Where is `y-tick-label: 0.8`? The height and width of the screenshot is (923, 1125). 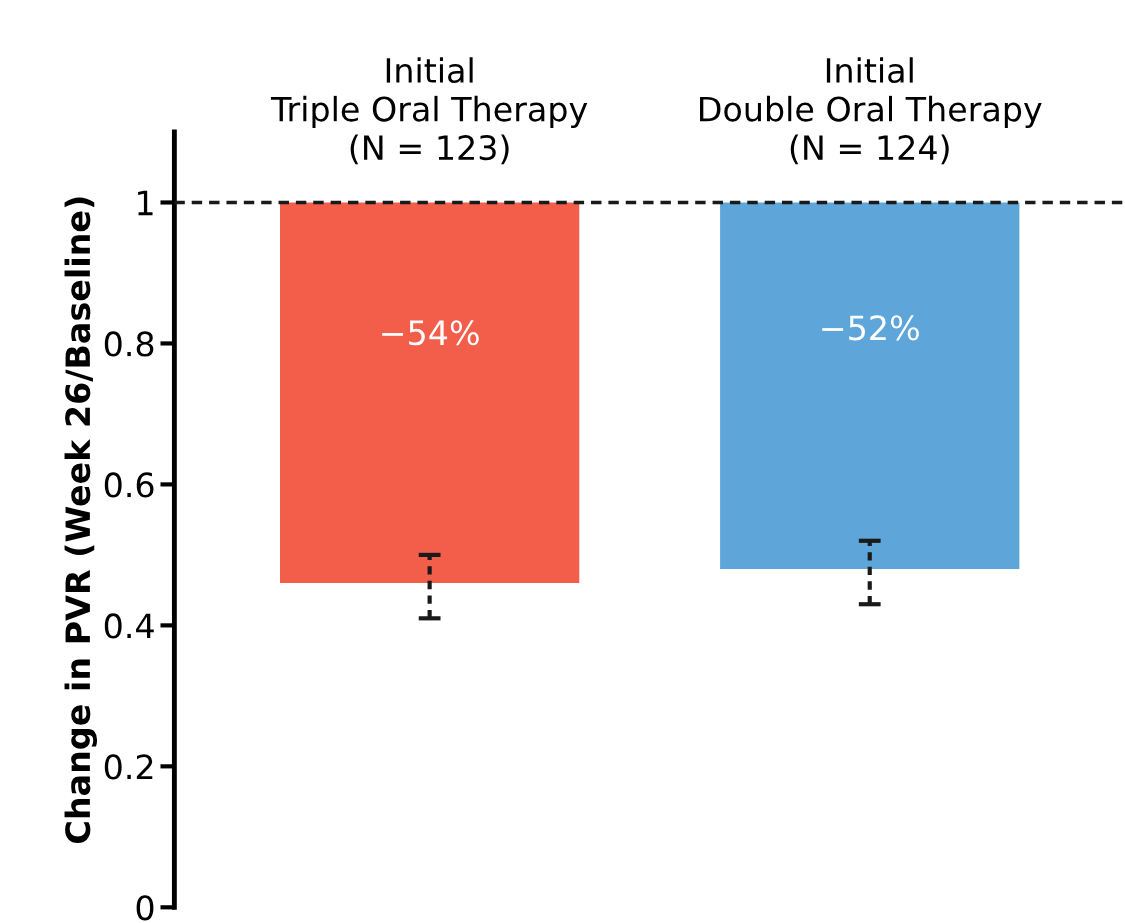 y-tick-label: 0.8 is located at coordinates (129, 344).